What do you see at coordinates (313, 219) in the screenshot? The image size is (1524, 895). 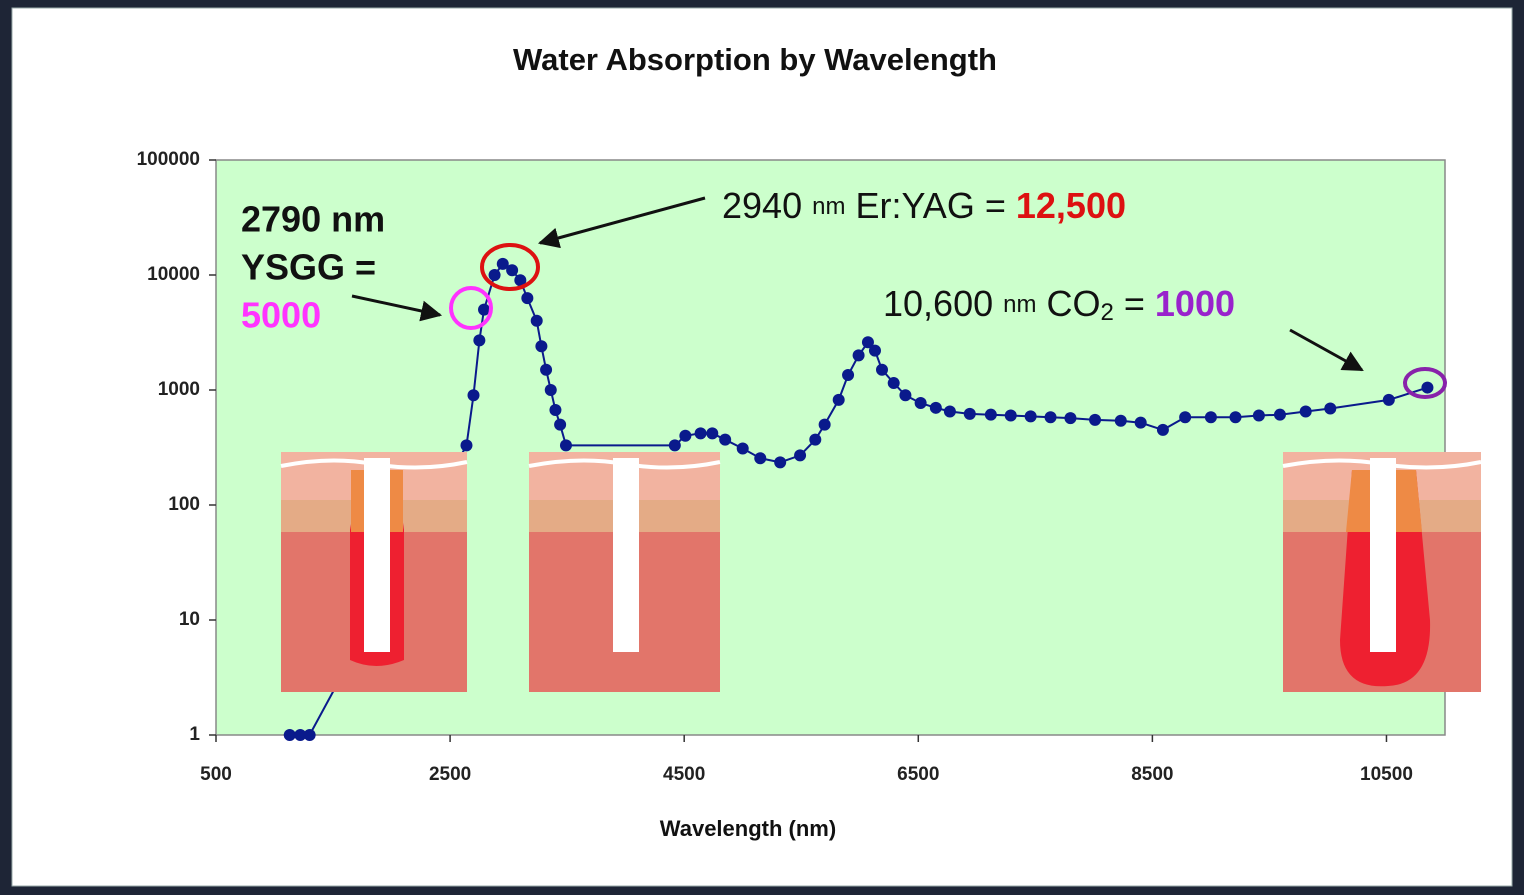 I see `annotation: 2790 nm` at bounding box center [313, 219].